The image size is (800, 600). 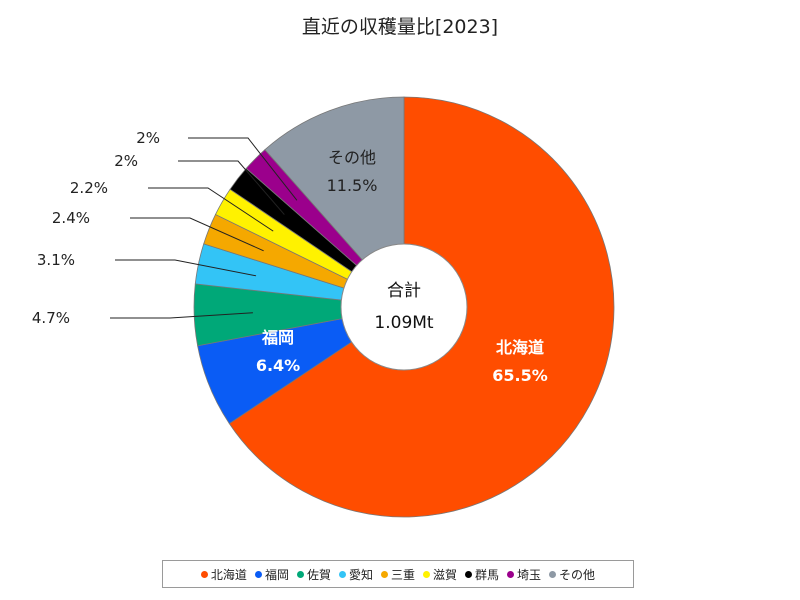 I want to click on legend-label: 三重, so click(x=402, y=574).